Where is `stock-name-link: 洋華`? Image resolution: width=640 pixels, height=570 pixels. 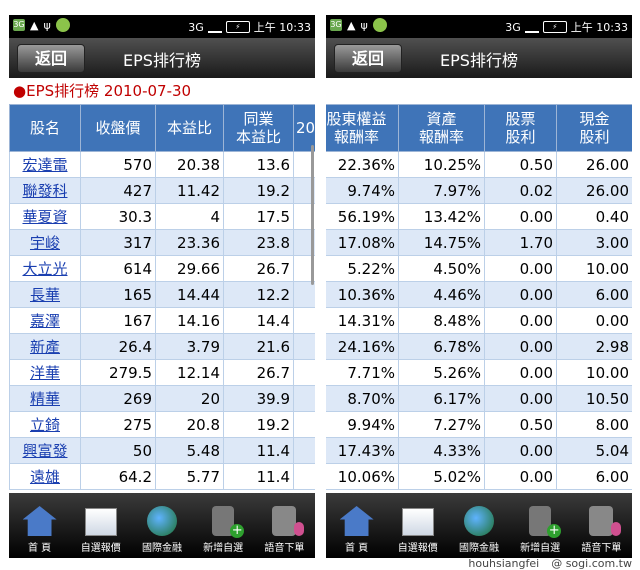 stock-name-link: 洋華 is located at coordinates (45, 372).